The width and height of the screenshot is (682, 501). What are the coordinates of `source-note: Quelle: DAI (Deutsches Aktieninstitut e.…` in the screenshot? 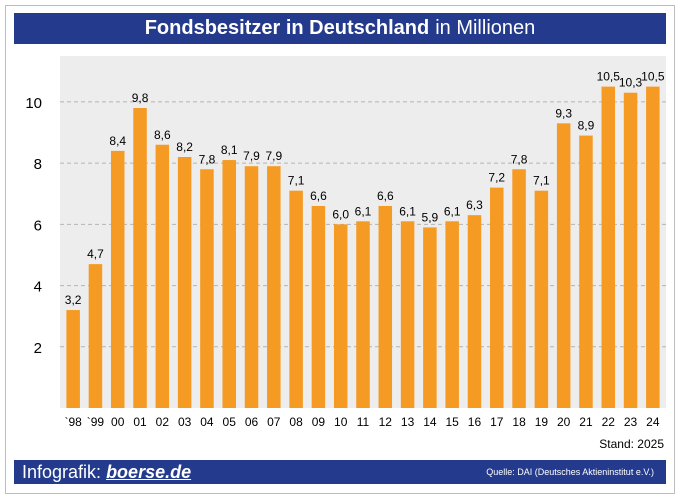 It's located at (570, 472).